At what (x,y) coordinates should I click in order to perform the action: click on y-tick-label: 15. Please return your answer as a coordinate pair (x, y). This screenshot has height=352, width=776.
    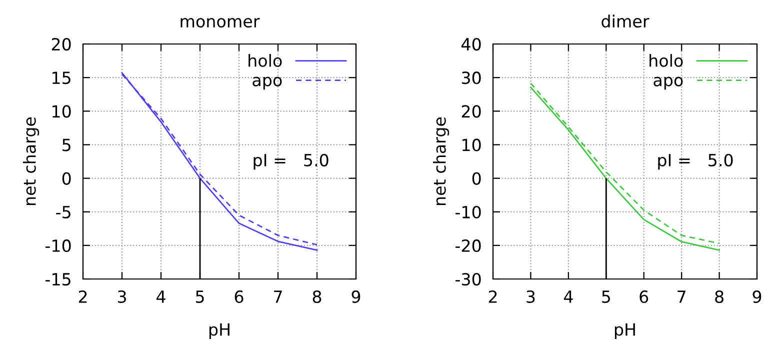
    Looking at the image, I should click on (61, 78).